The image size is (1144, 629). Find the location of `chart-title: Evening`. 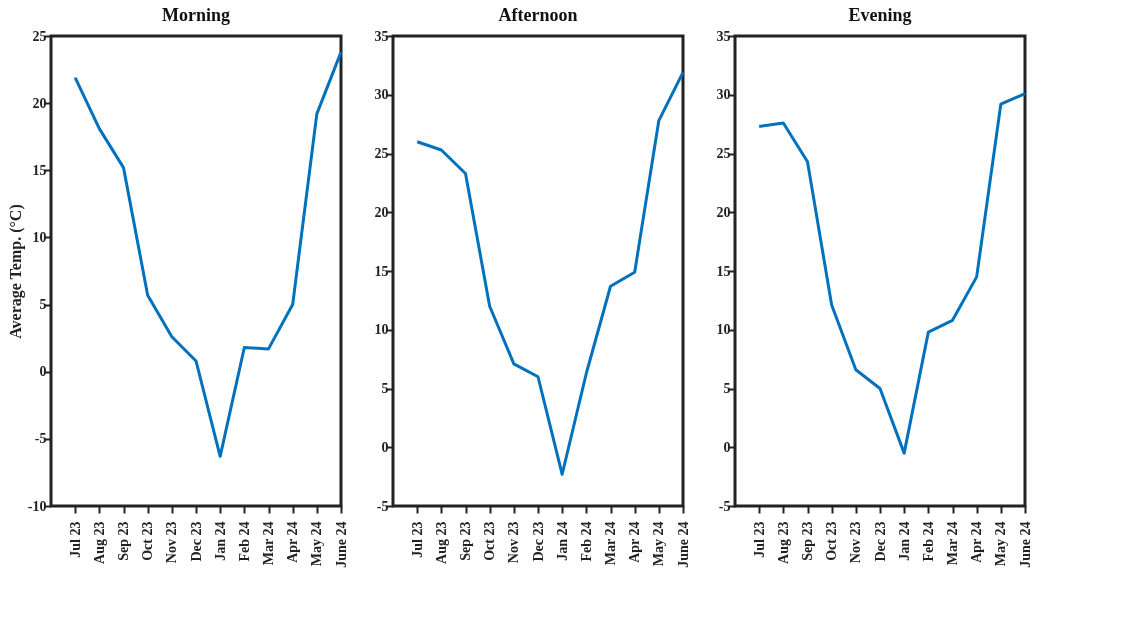

chart-title: Evening is located at coordinates (880, 15).